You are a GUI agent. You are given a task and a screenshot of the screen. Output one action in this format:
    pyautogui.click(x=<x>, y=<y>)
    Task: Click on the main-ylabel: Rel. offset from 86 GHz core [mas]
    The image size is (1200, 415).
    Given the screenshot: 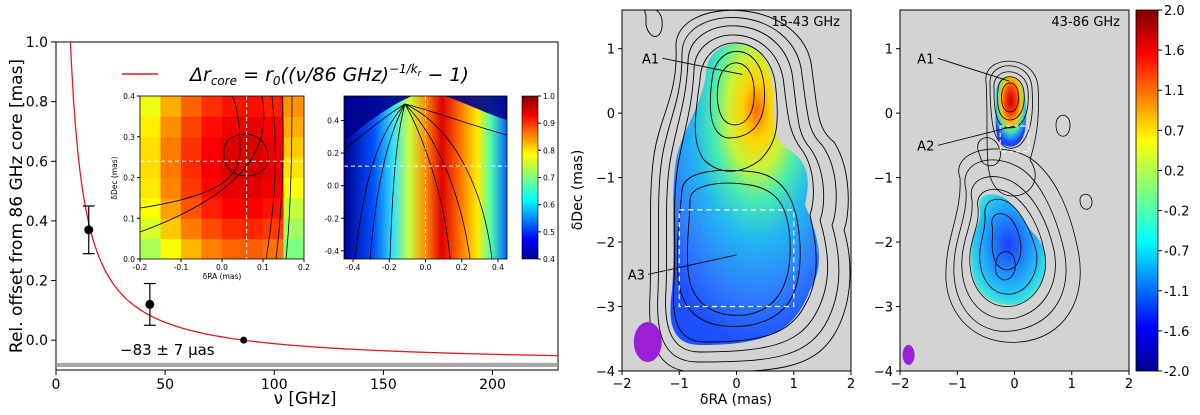 What is the action you would take?
    pyautogui.click(x=17, y=206)
    